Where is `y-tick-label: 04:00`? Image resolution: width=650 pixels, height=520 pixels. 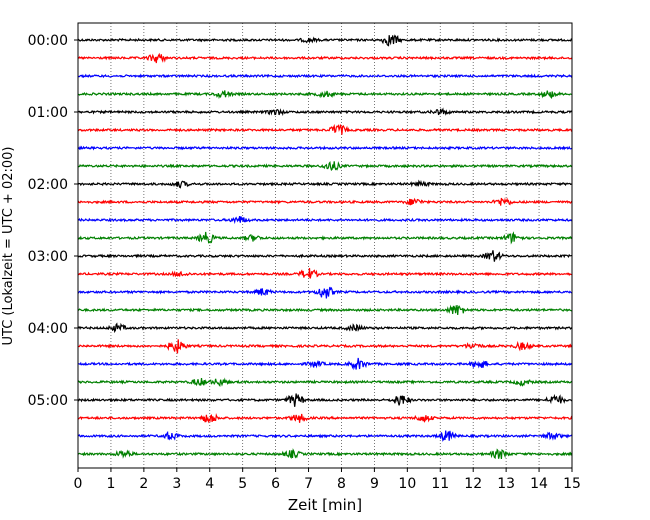
y-tick-label: 04:00 is located at coordinates (48, 329).